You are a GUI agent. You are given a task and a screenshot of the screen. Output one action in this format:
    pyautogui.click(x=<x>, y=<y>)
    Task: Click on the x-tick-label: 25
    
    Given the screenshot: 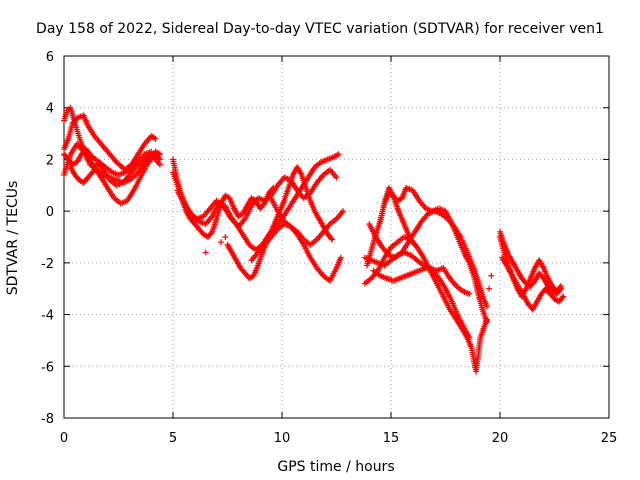 What is the action you would take?
    pyautogui.click(x=609, y=438)
    